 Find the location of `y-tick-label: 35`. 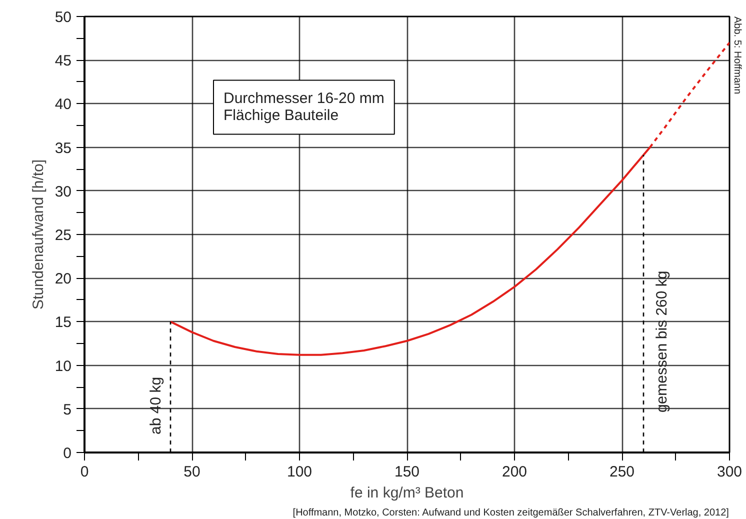

y-tick-label: 35 is located at coordinates (63, 148).